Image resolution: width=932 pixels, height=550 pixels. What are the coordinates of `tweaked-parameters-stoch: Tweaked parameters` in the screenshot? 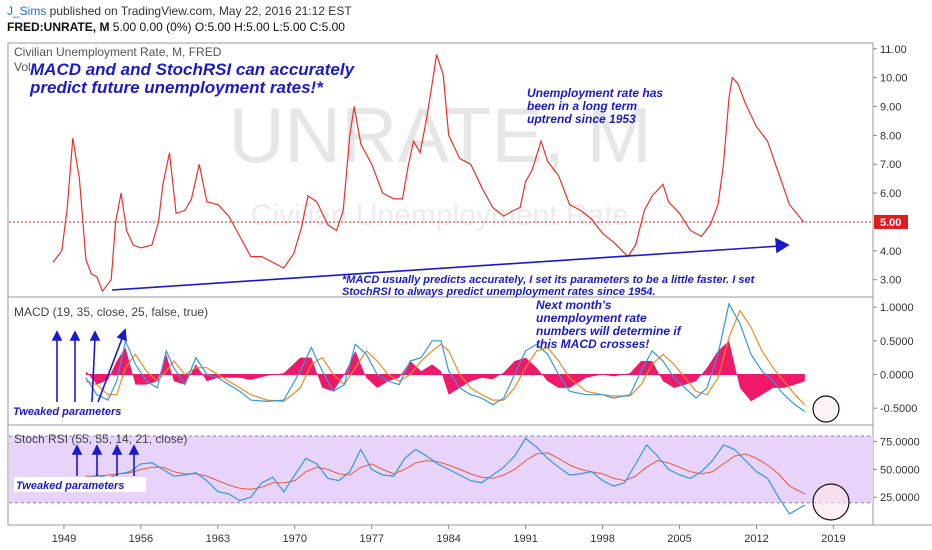 It's located at (70, 486).